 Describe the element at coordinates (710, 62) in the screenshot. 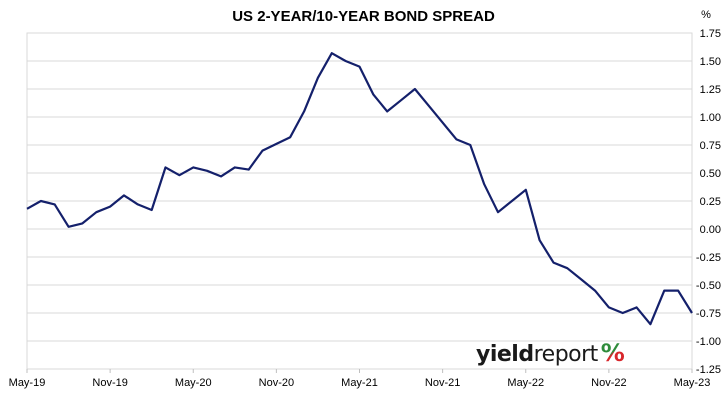

I see `y-tick-label: 1.50` at that location.